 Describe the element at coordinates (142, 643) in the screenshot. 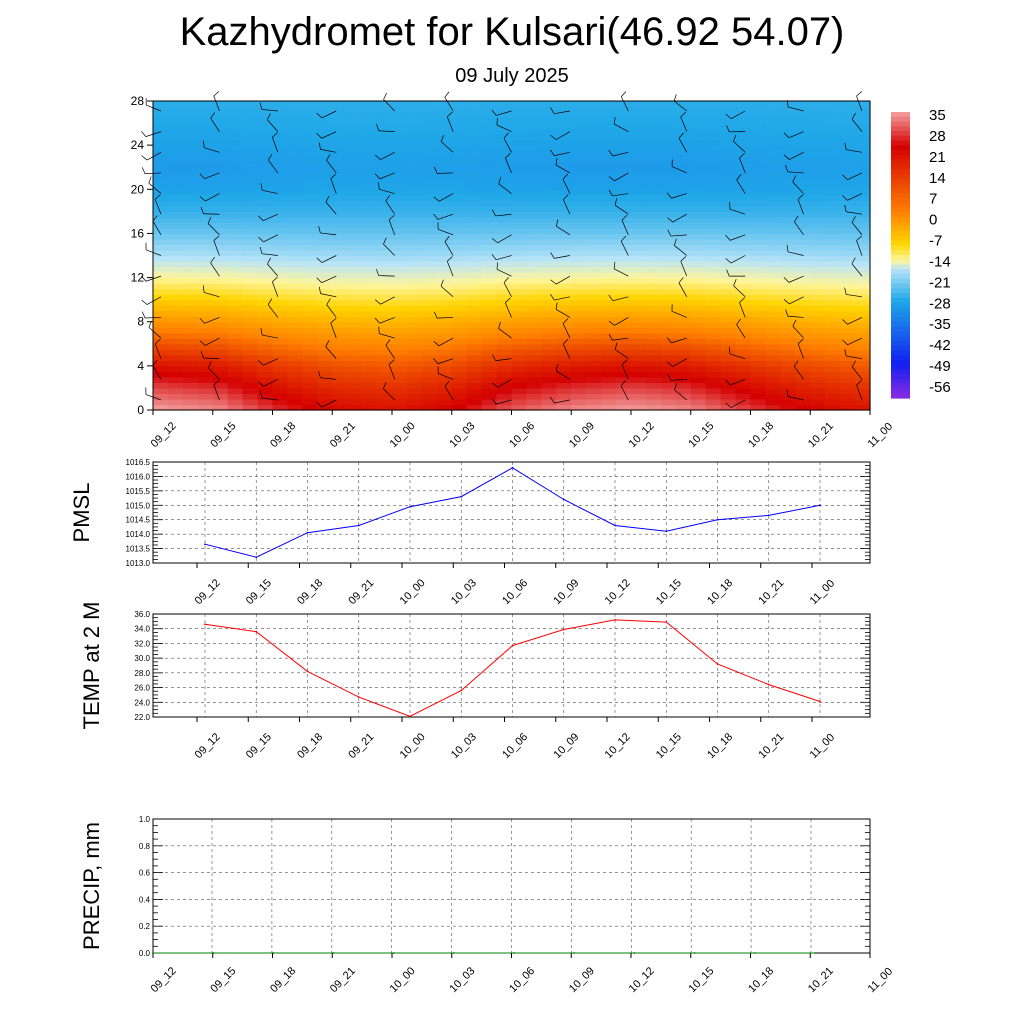

I see `y-tick-label: 32.0` at that location.